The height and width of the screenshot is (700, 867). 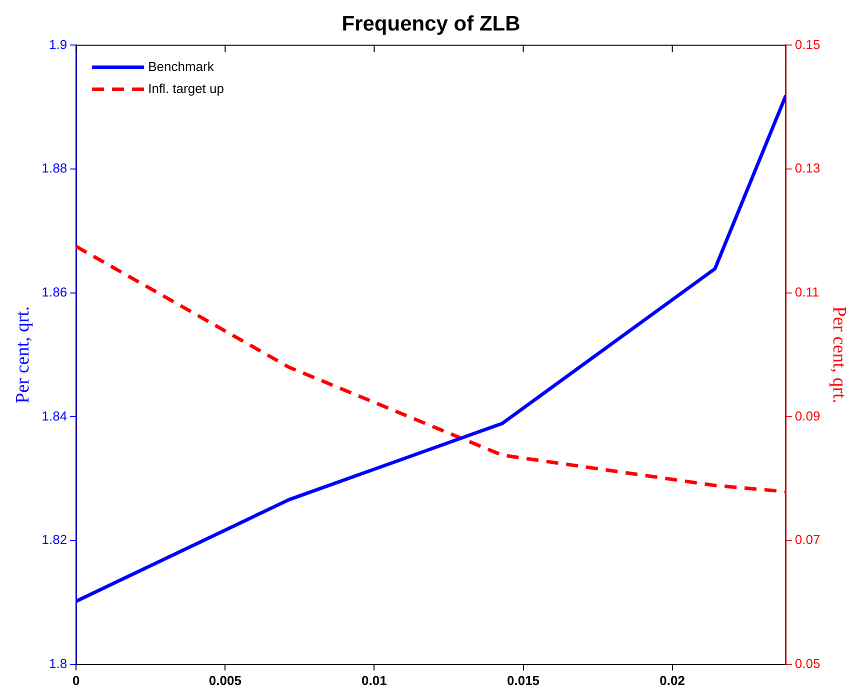 What do you see at coordinates (807, 663) in the screenshot?
I see `y2-tick-label: 0.05` at bounding box center [807, 663].